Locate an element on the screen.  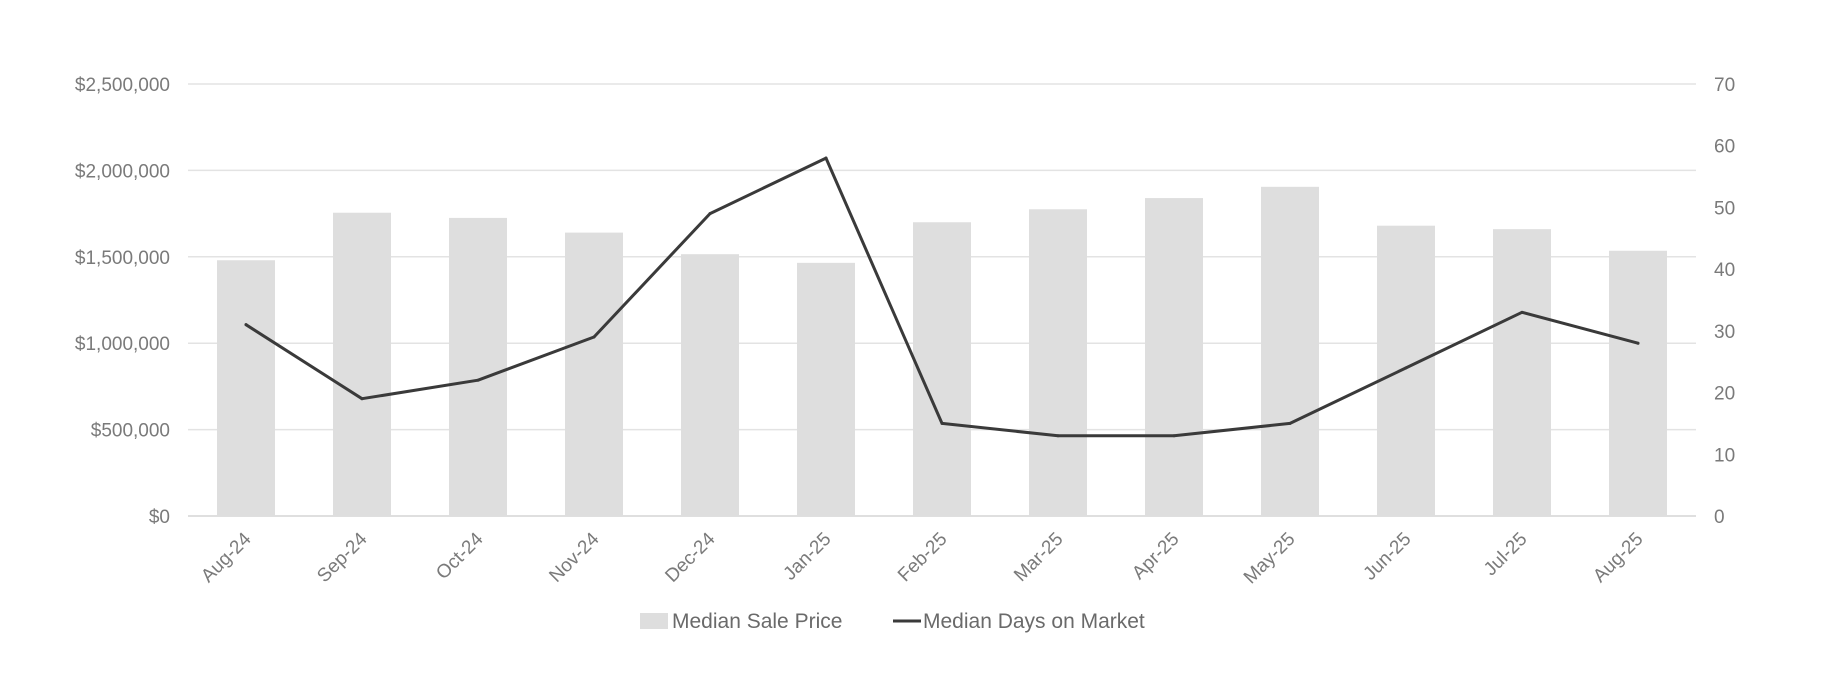
legend-label-sale-price: Median Sale Price is located at coordinates (757, 621).